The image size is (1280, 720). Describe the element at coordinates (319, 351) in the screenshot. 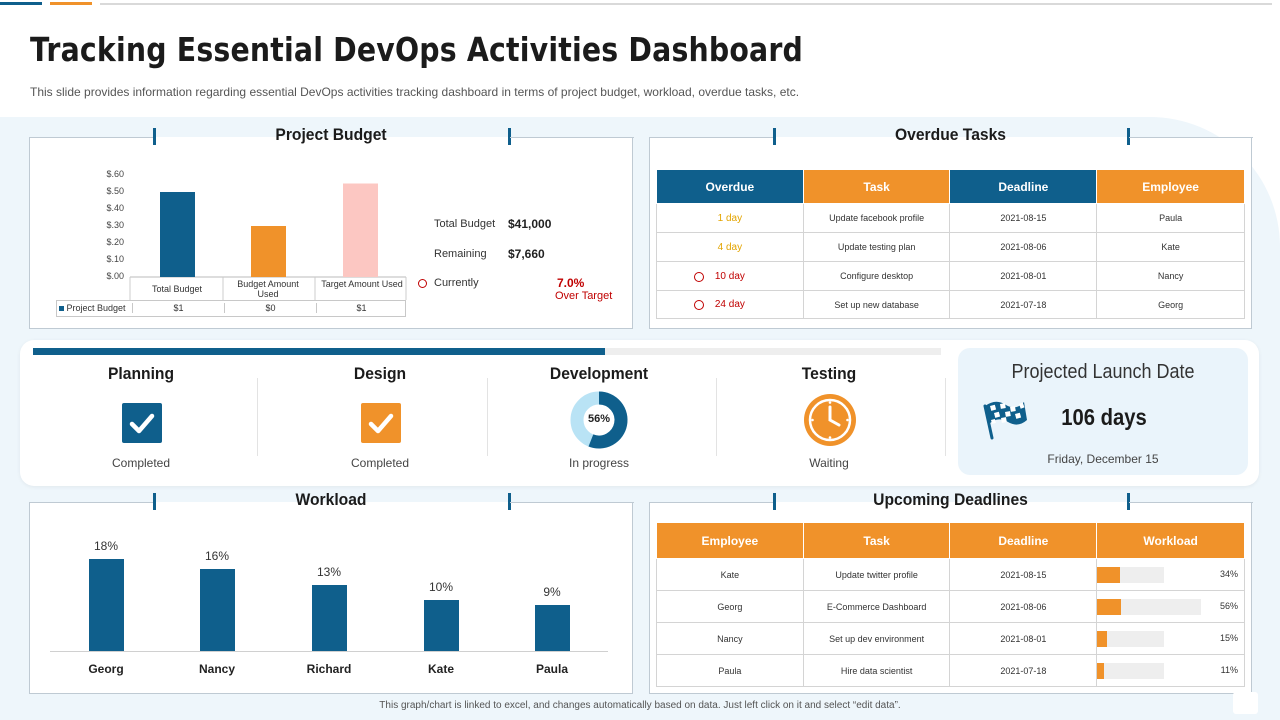

I see `stages-progress-fill` at that location.